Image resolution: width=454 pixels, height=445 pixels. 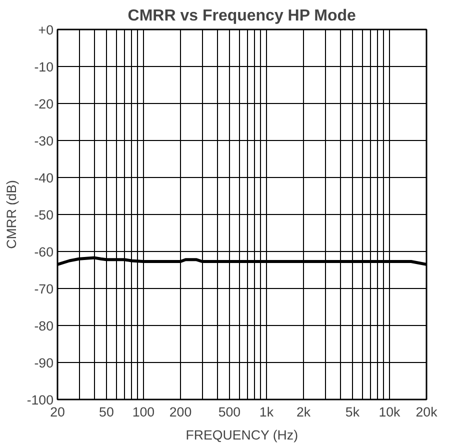 I want to click on y-tick-label: -60, so click(x=44, y=252).